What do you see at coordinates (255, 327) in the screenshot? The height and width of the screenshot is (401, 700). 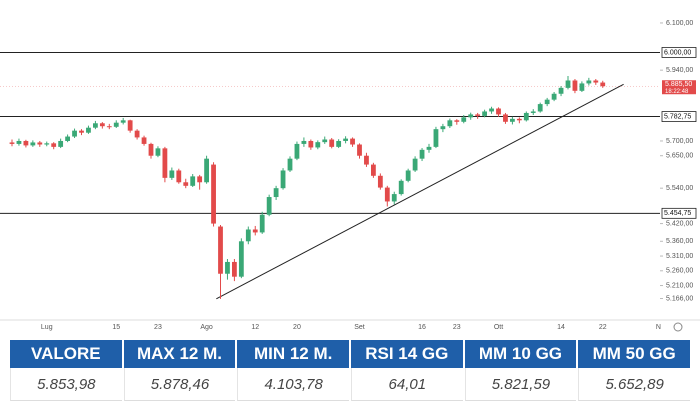 I see `x-tick-label: 12` at bounding box center [255, 327].